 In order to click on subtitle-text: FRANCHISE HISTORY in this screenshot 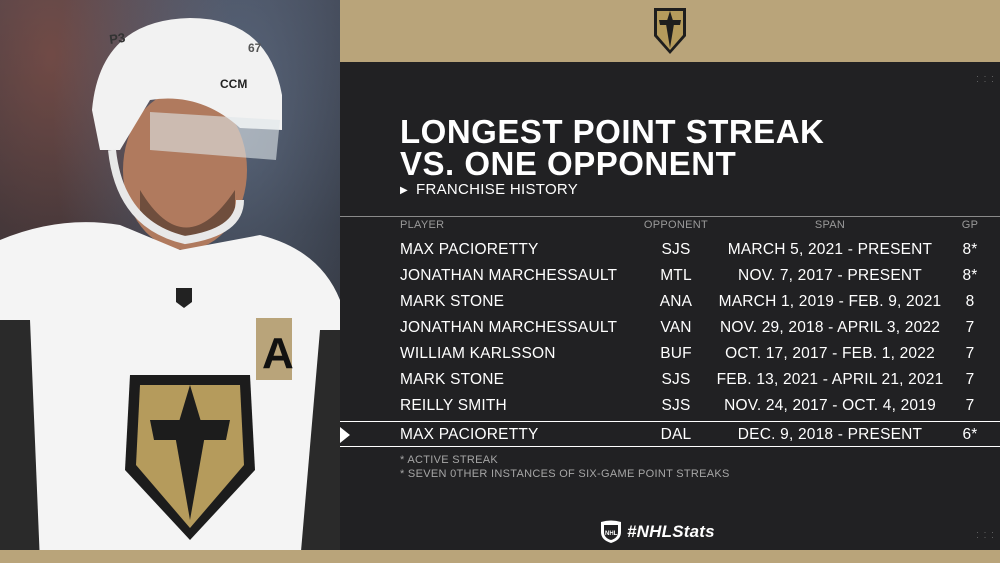, I will do `click(497, 189)`.